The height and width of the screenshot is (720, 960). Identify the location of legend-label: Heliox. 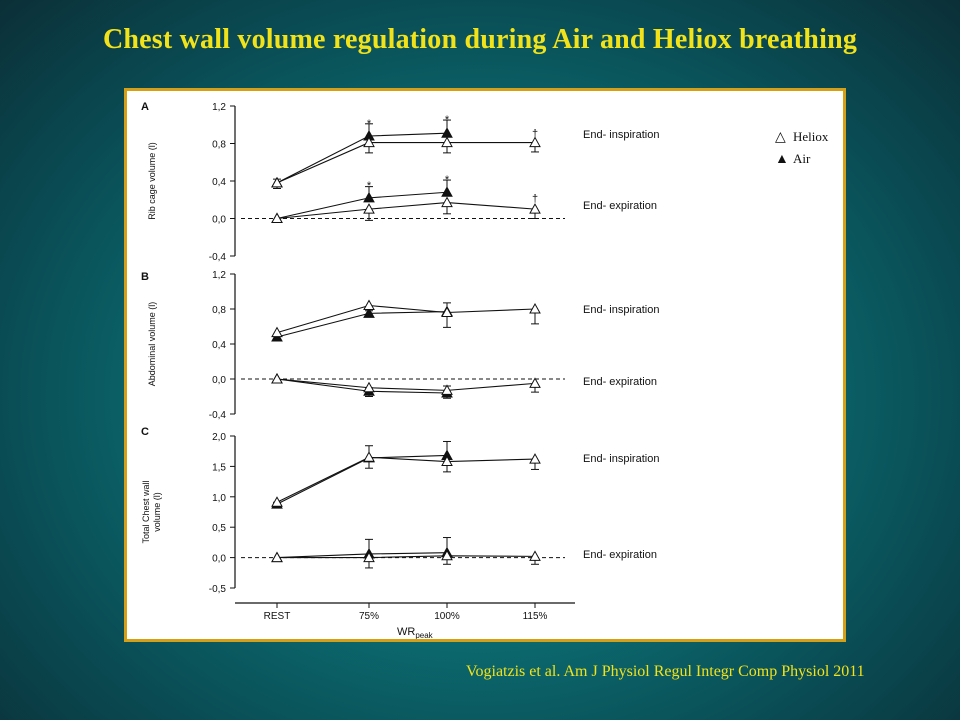
(811, 136).